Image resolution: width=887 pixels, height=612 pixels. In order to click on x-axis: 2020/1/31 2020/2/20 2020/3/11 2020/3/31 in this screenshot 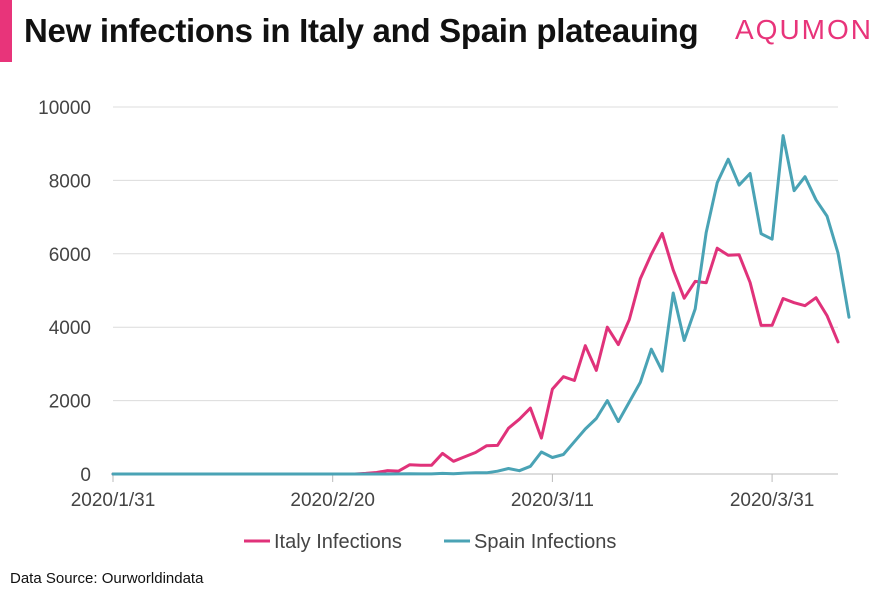, I will do `click(454, 492)`.